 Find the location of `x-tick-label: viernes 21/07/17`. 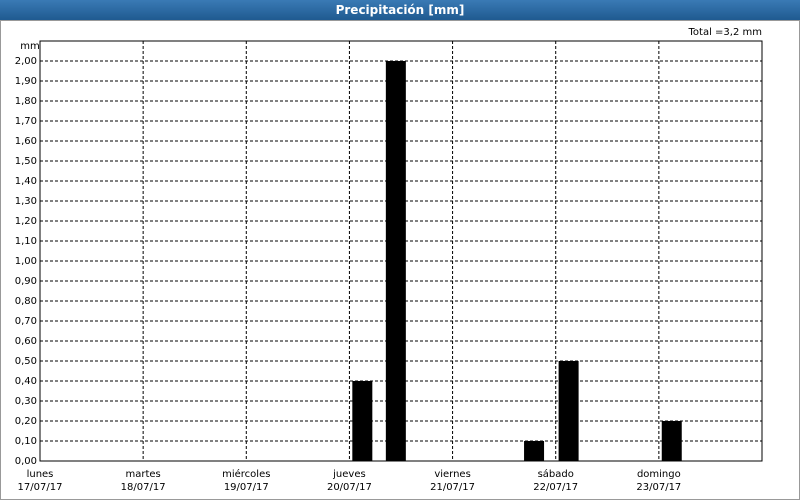

x-tick-label: viernes 21/07/17 is located at coordinates (453, 481).